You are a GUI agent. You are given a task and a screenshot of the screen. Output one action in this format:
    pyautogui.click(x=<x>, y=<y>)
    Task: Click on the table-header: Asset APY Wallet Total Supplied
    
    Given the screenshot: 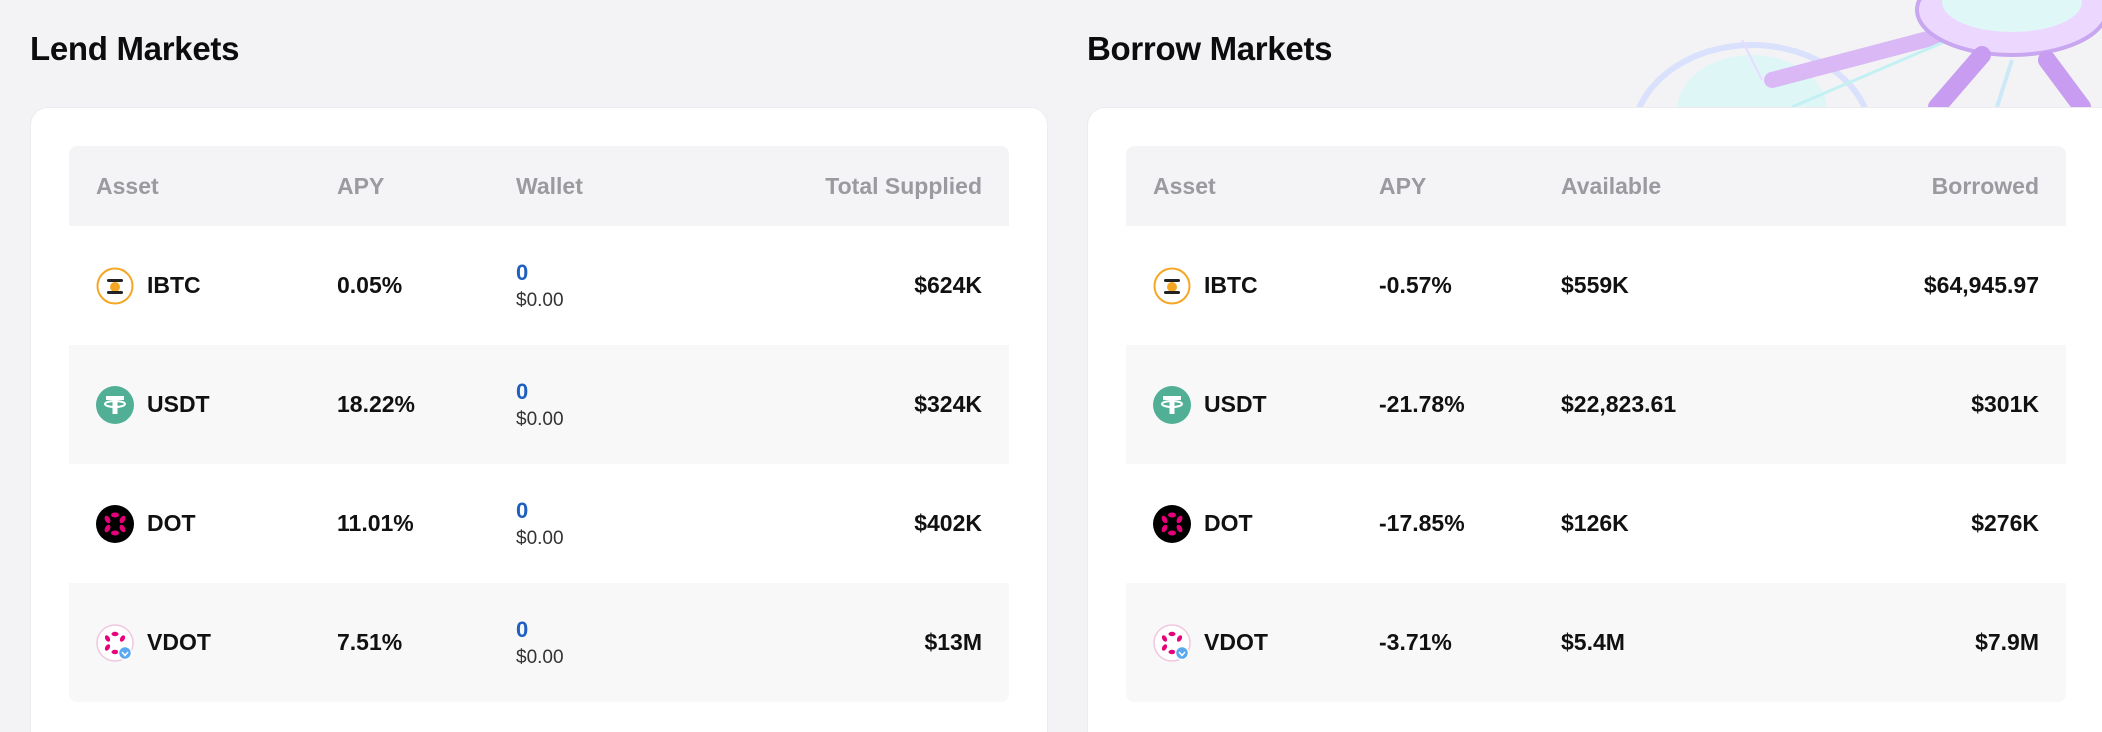 What is the action you would take?
    pyautogui.click(x=539, y=186)
    